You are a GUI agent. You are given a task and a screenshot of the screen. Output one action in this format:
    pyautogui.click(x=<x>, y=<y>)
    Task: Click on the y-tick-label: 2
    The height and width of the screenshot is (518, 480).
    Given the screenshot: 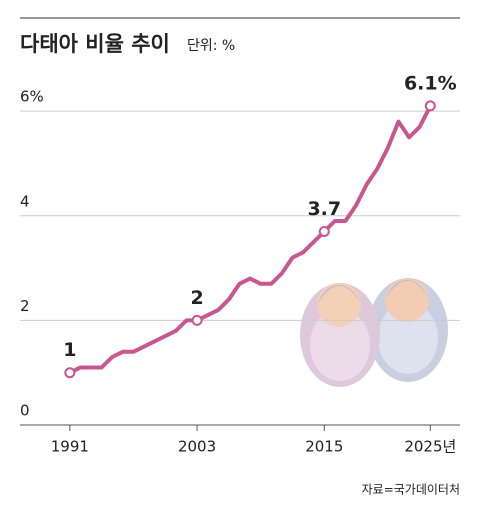 What is the action you would take?
    pyautogui.click(x=25, y=306)
    